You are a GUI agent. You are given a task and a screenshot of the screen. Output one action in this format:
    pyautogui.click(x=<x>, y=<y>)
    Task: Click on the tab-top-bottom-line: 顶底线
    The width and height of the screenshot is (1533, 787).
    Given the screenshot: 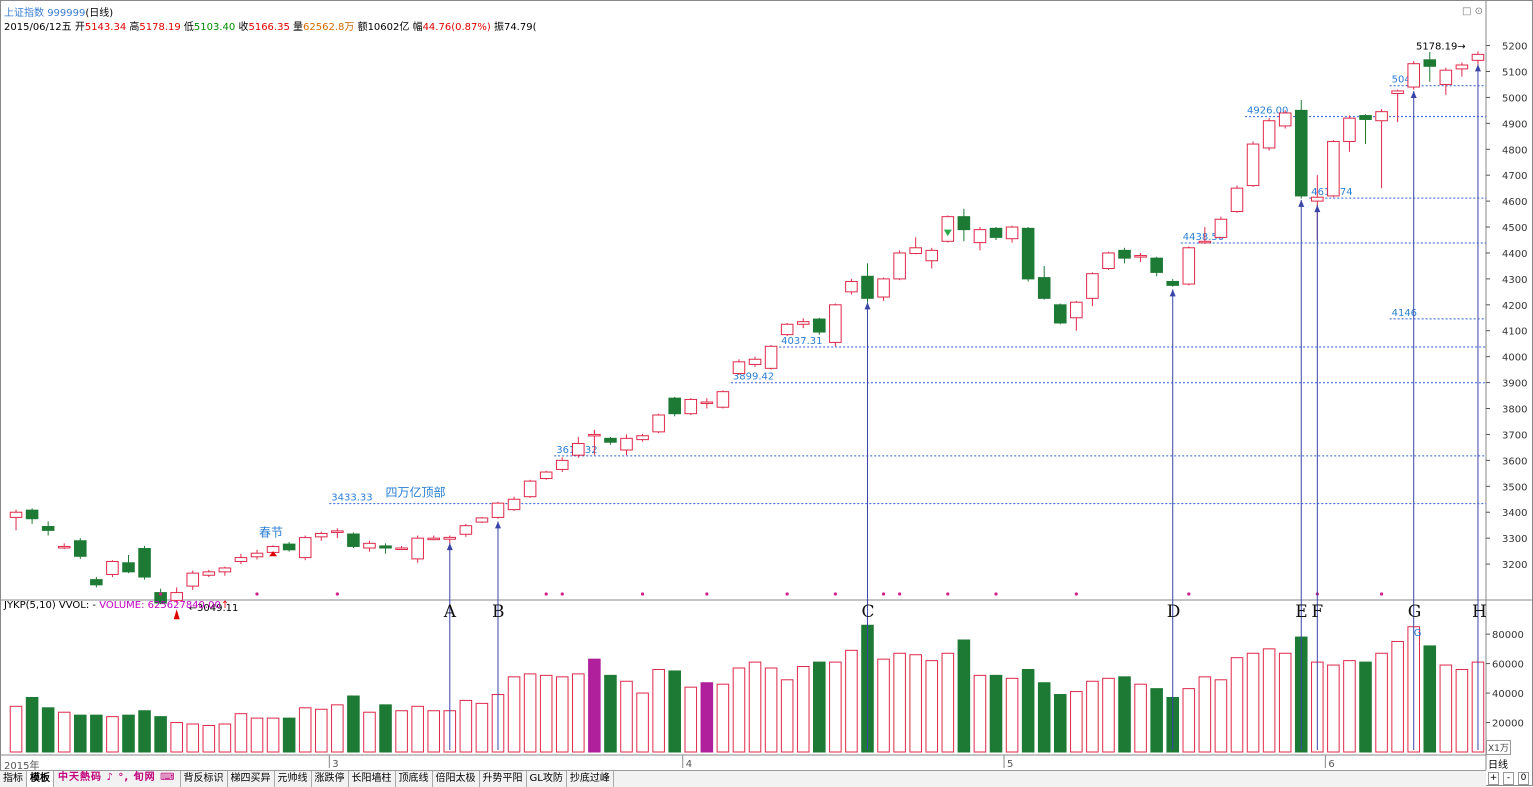 What is the action you would take?
    pyautogui.click(x=414, y=779)
    